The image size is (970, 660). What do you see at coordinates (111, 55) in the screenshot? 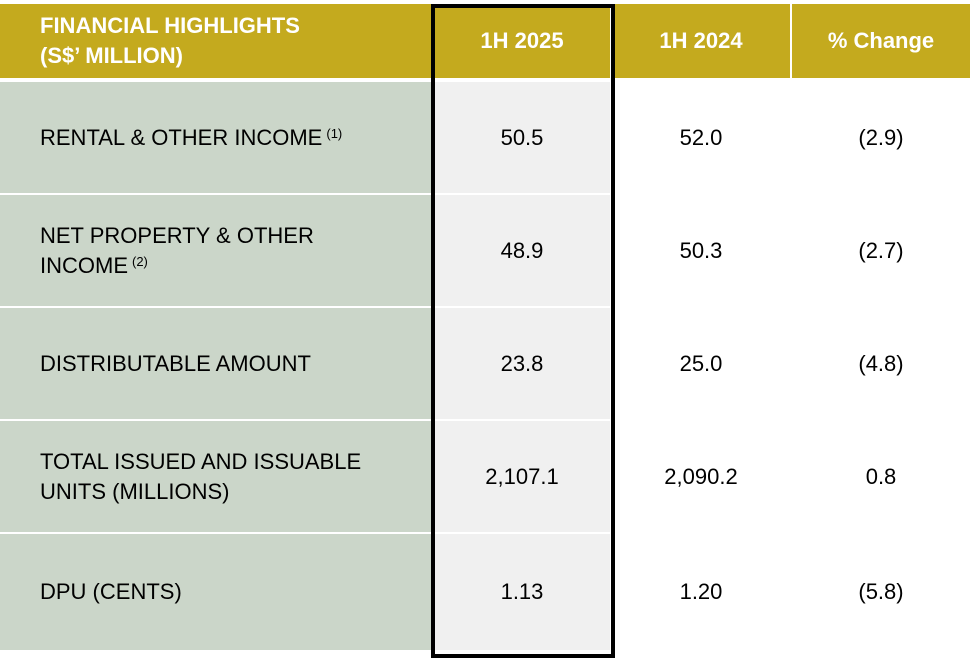
I see `header-title-line2: (S$’ MILLION)` at bounding box center [111, 55].